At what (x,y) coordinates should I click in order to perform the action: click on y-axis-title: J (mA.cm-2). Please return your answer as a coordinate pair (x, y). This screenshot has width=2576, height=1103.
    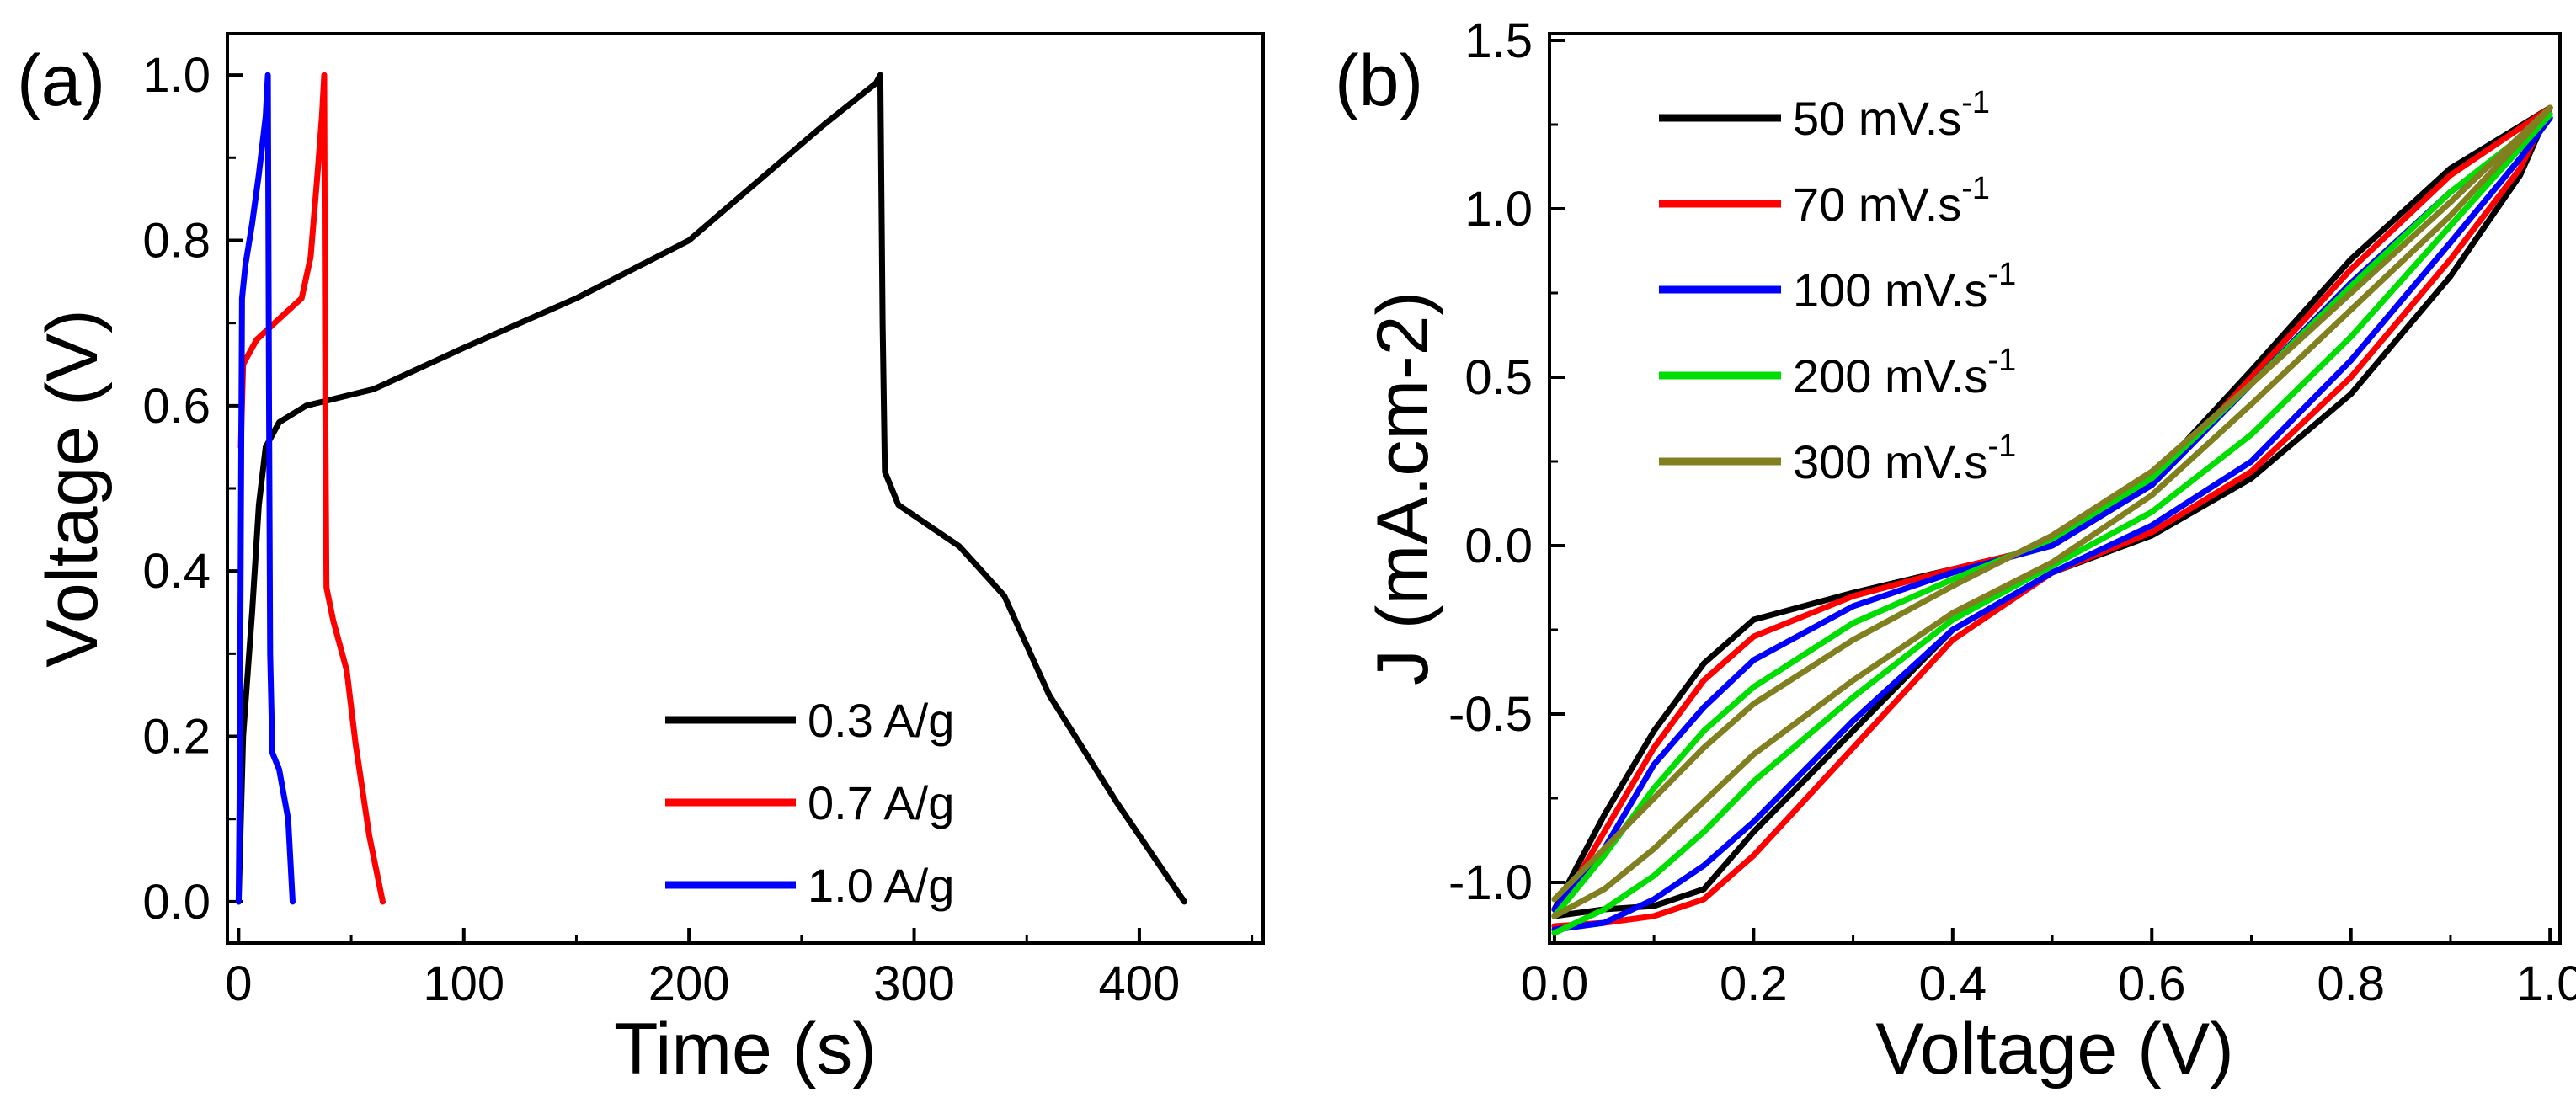
    Looking at the image, I should click on (1403, 488).